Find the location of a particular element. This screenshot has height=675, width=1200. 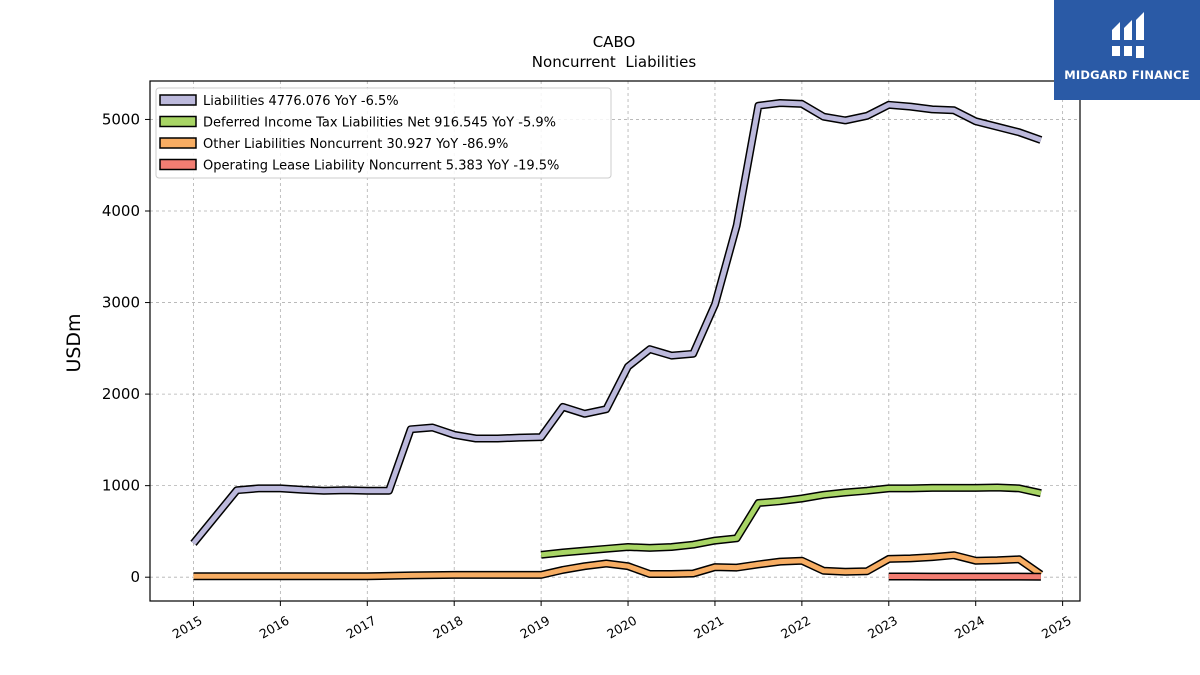

chart-subtitle: Noncurrent Liabilities is located at coordinates (614, 62).